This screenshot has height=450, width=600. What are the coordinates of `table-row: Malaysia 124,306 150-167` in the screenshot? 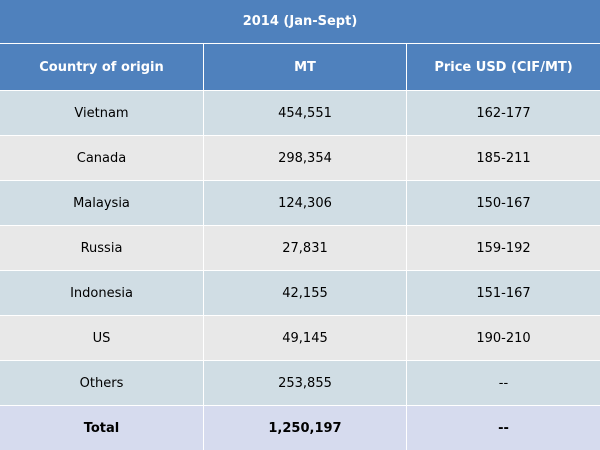 It's located at (300, 202).